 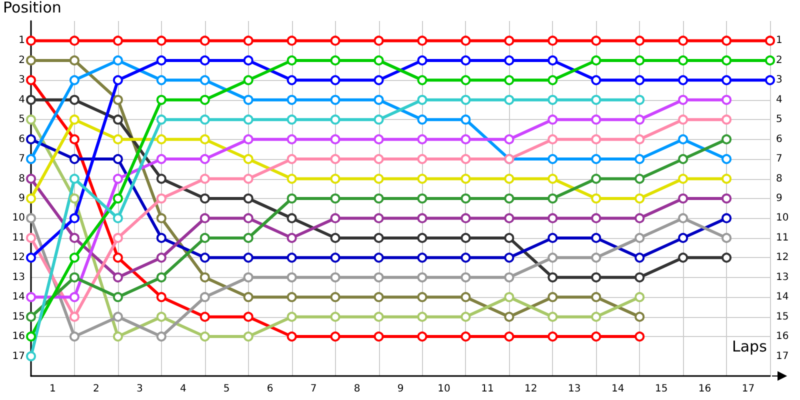 What do you see at coordinates (139, 389) in the screenshot?
I see `x-tick-label: 3` at bounding box center [139, 389].